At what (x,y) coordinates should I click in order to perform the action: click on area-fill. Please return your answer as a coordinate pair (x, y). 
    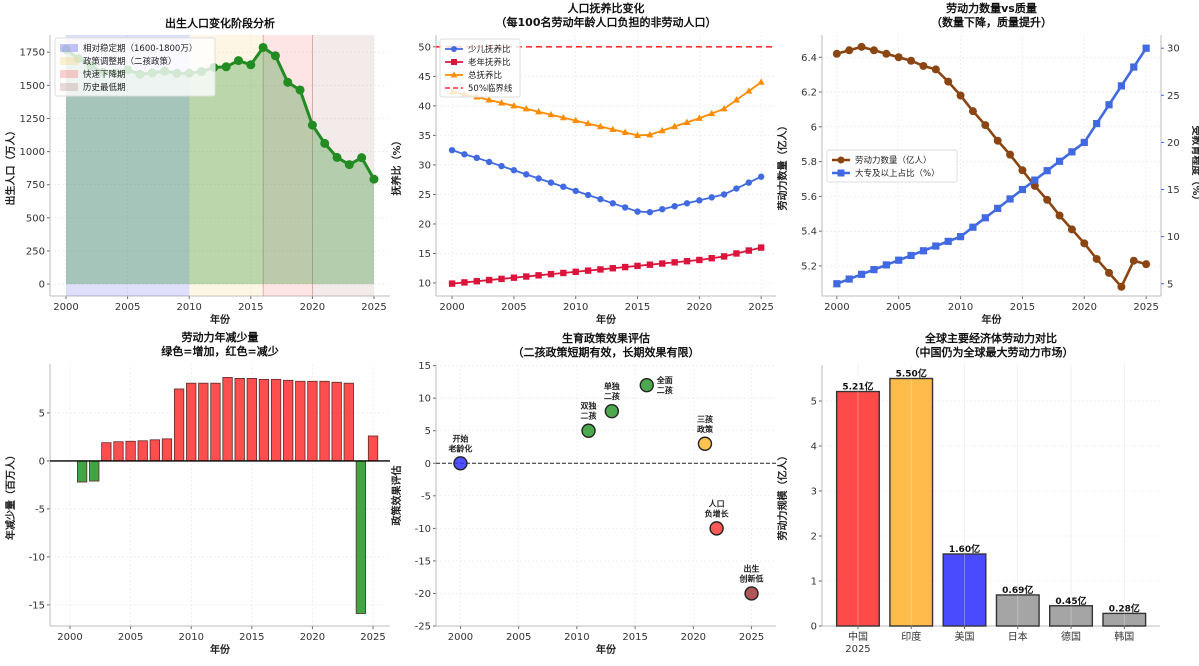
    Looking at the image, I should click on (220, 166).